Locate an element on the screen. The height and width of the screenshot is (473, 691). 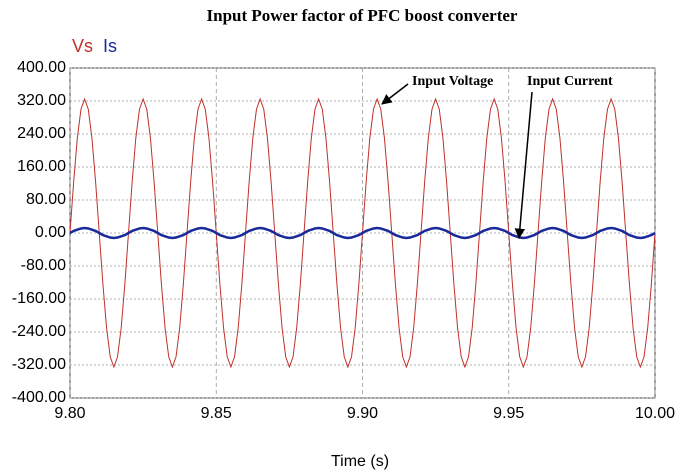
legend-entry: Is is located at coordinates (110, 46).